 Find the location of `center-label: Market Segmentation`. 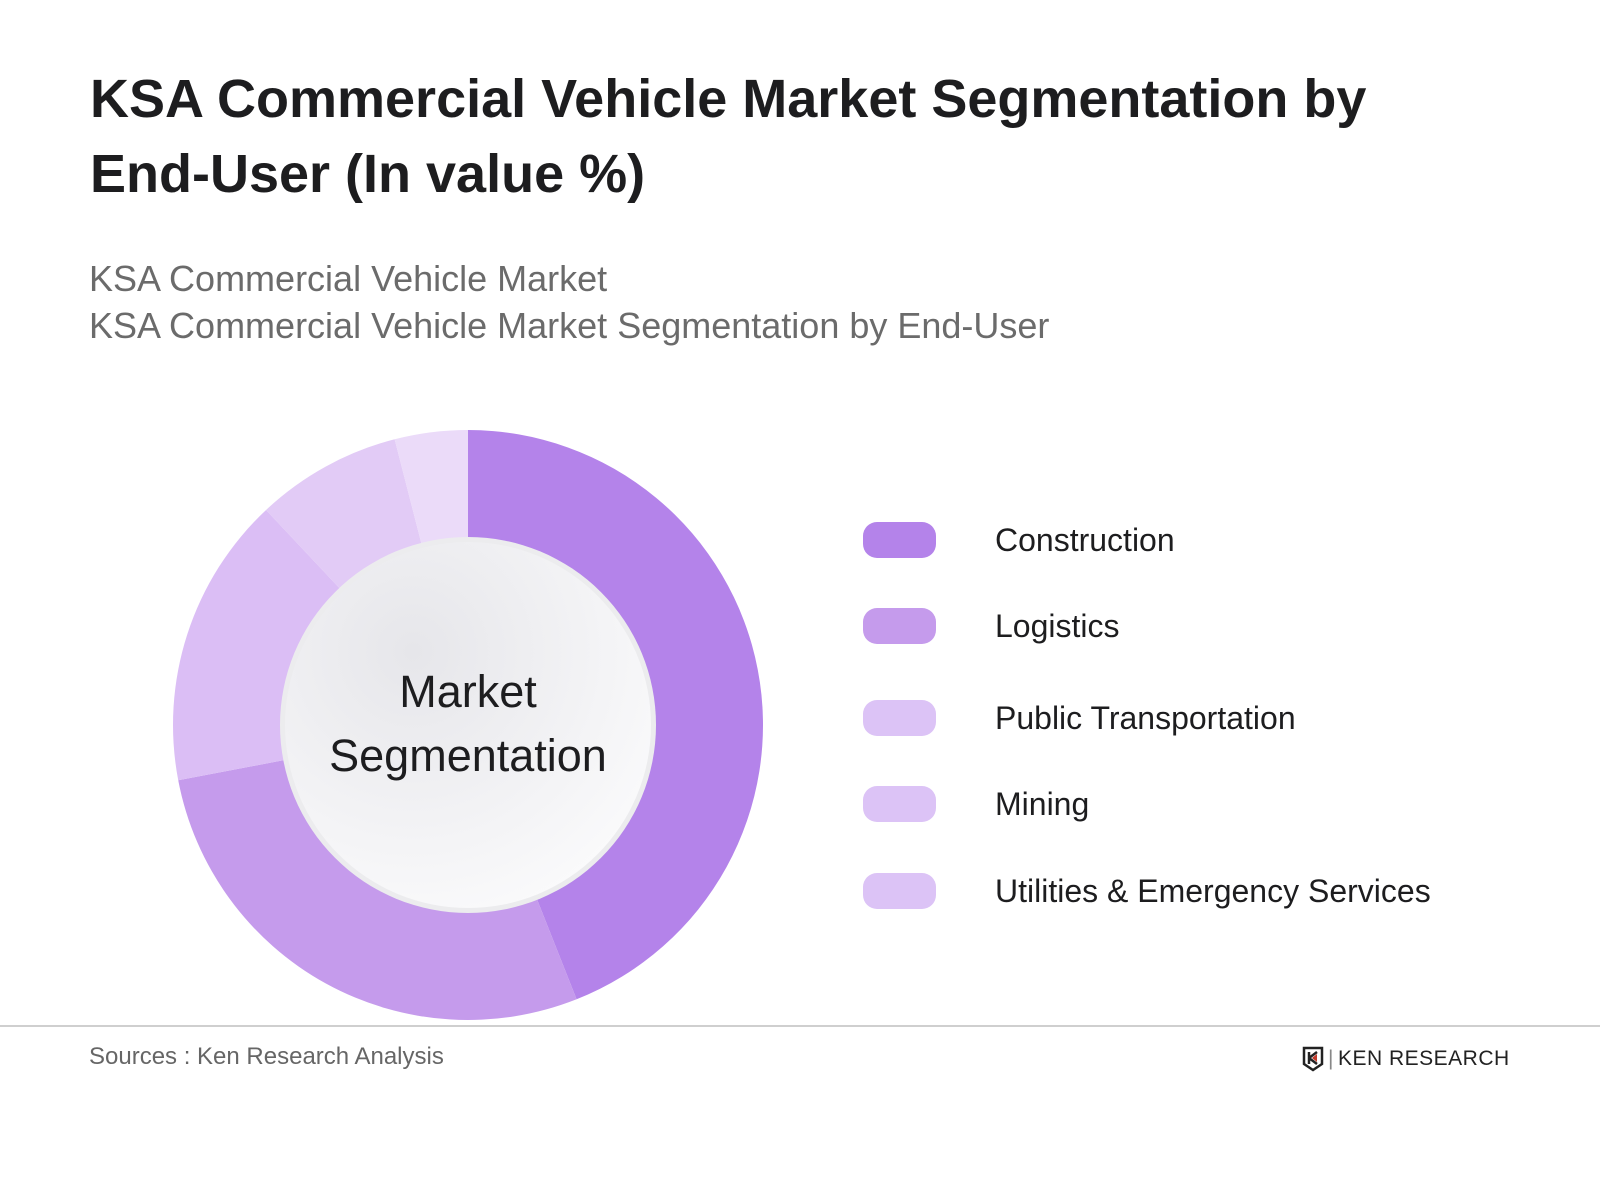

center-label: Market Segmentation is located at coordinates (468, 723).